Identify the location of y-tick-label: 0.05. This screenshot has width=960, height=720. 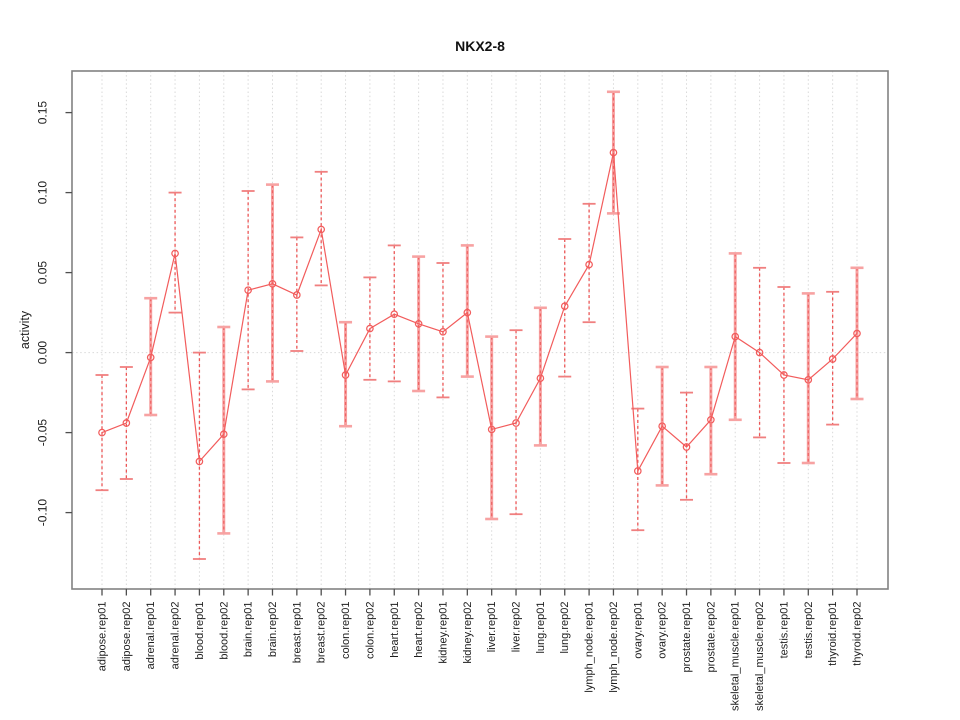
(43, 273).